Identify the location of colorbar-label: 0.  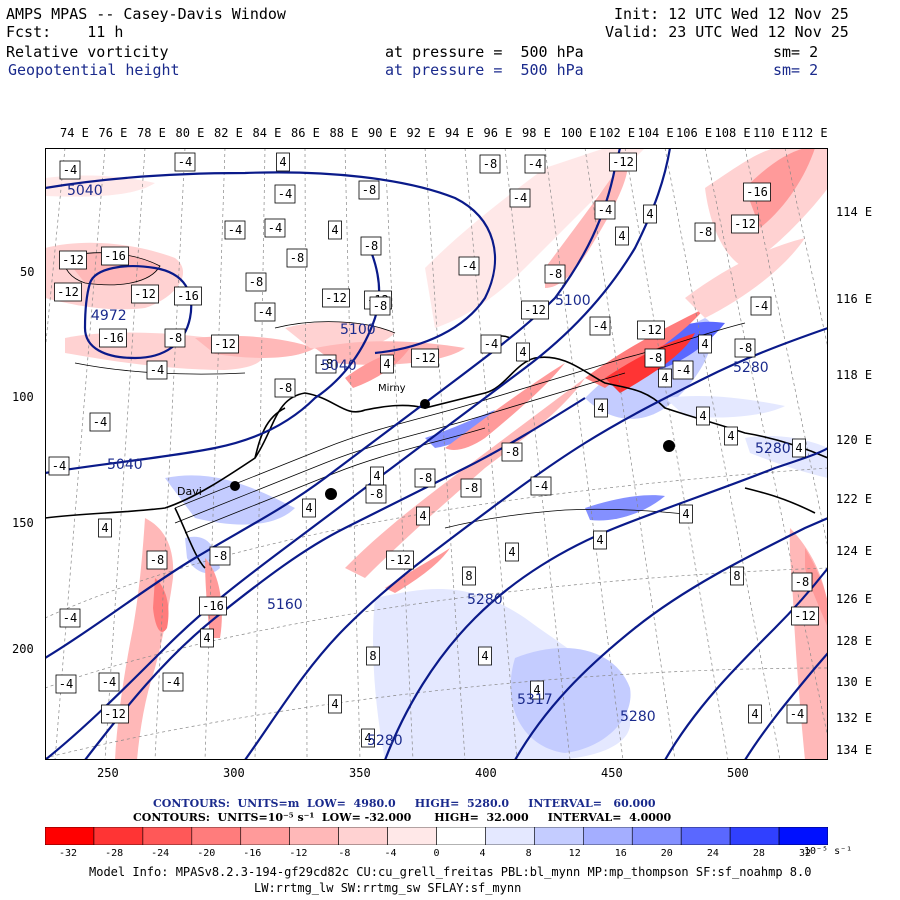
(436, 853).